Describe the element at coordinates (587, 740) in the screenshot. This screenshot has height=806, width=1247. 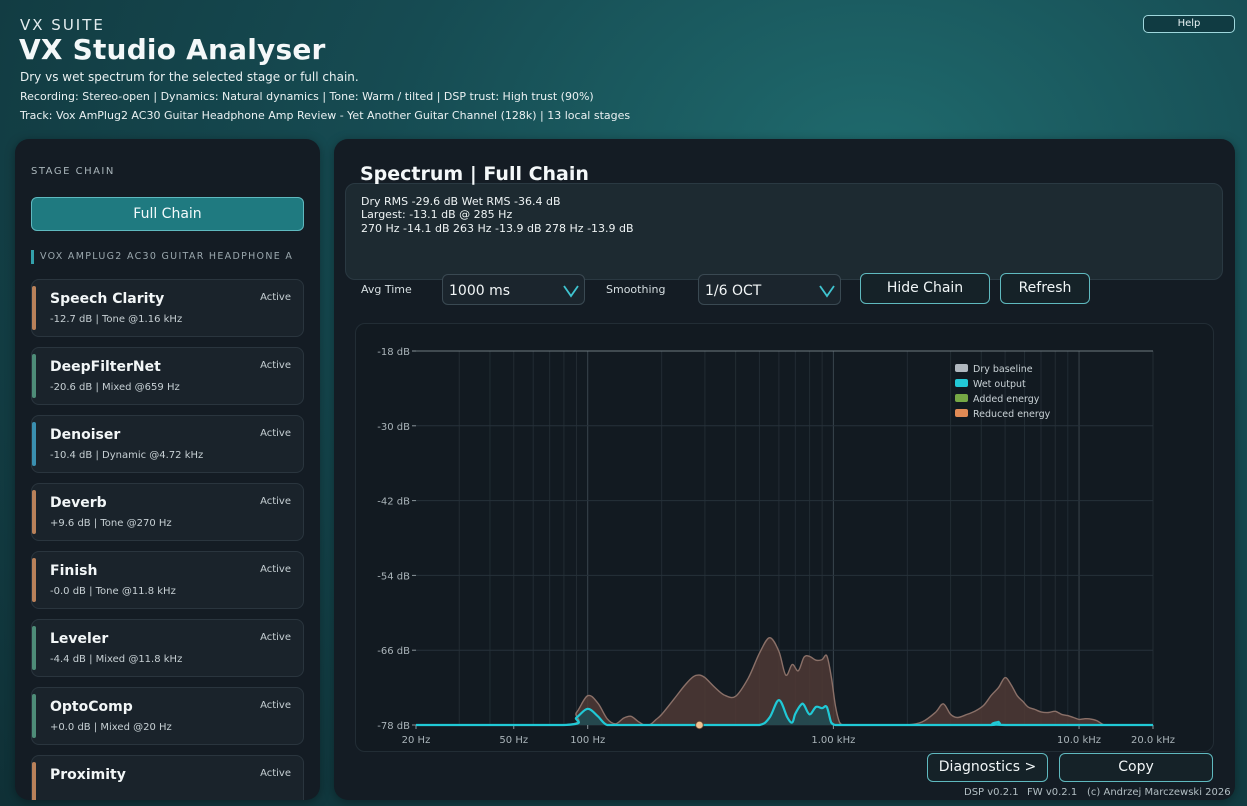
I see `x-tick-label: 100 Hz` at that location.